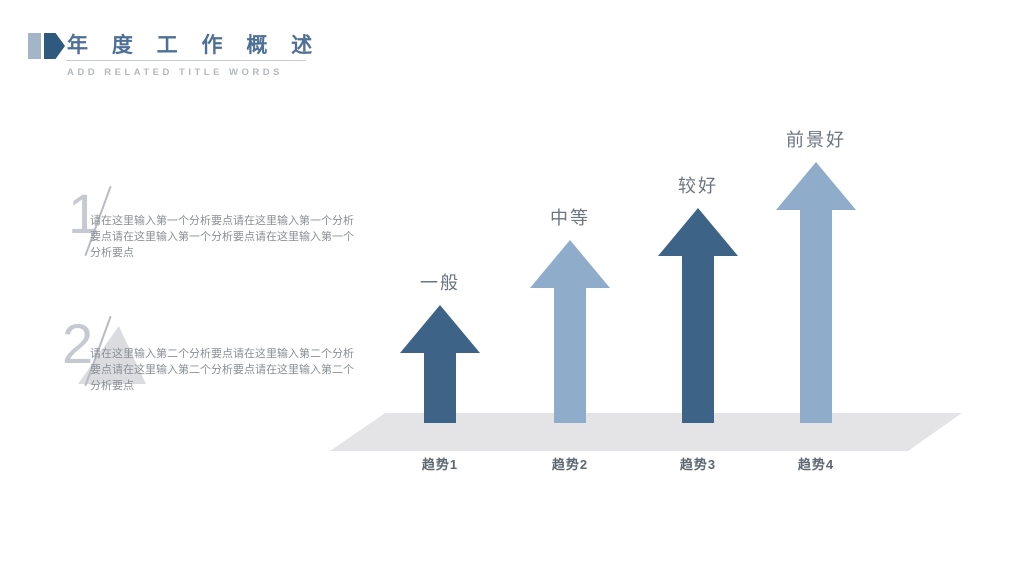 The image size is (1024, 576). I want to click on page-title: 年 度 工 作 概 述, so click(194, 45).